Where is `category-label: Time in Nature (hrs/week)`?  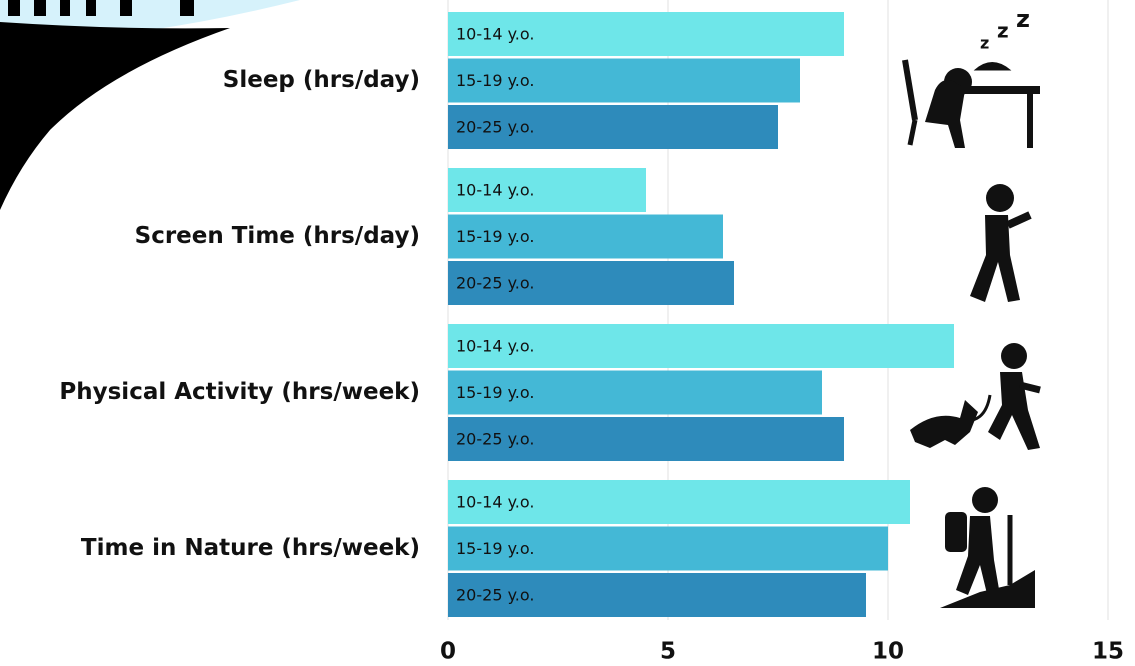
category-label: Time in Nature (hrs/week) is located at coordinates (250, 548).